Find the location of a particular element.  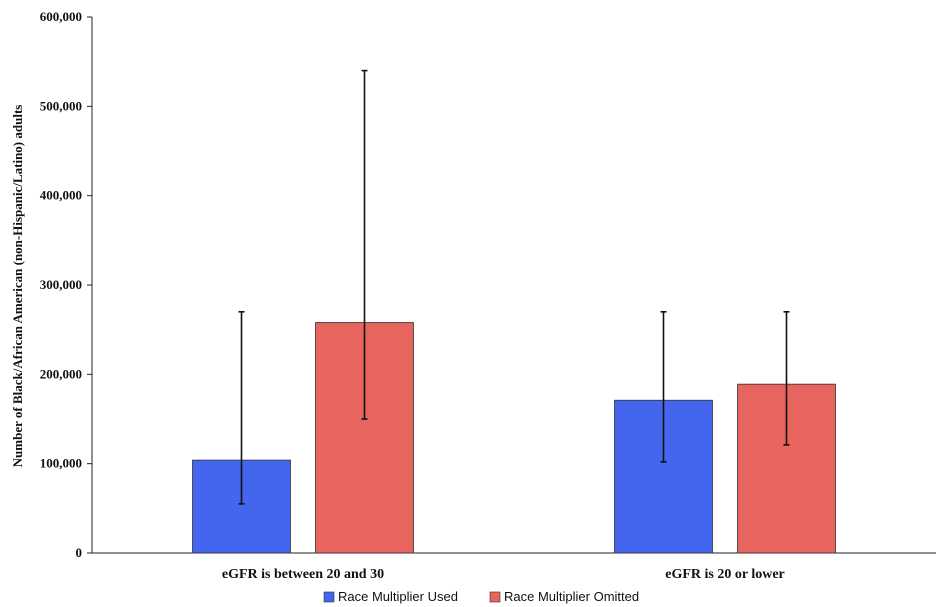

y-tick-label: 0 is located at coordinates (79, 552).